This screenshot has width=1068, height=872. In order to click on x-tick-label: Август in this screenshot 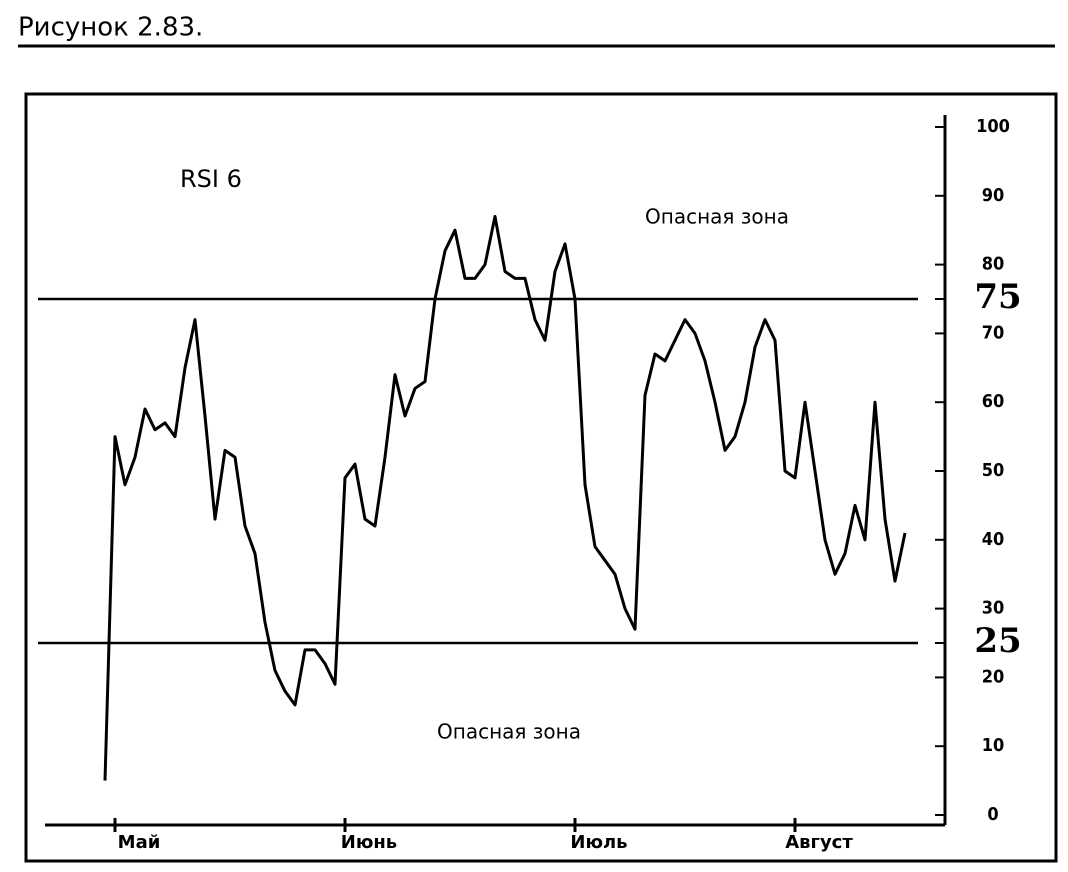, I will do `click(819, 842)`.